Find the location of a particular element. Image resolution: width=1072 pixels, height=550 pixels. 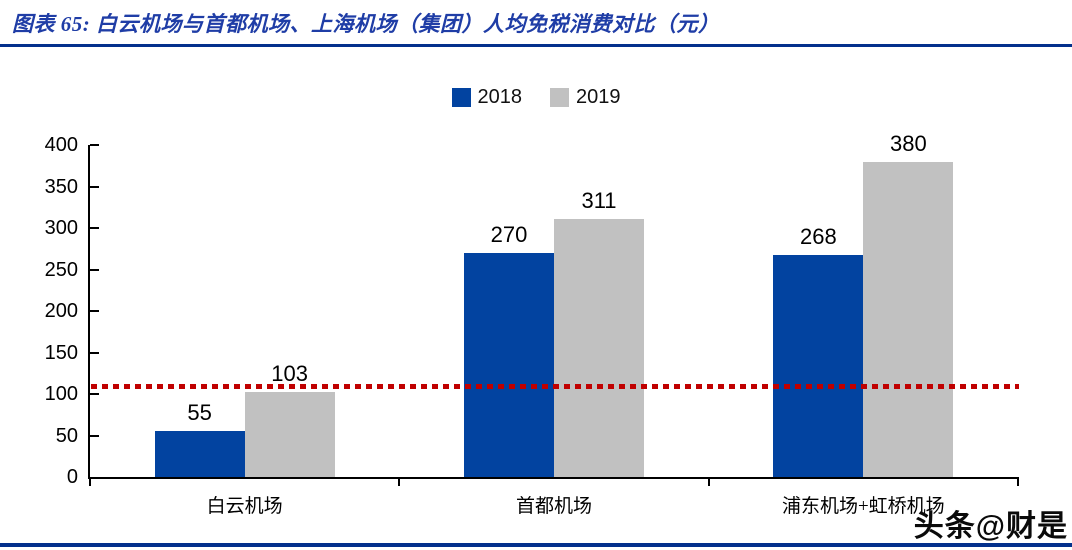

x-axis-category-label: 首都机场 is located at coordinates (553, 506).